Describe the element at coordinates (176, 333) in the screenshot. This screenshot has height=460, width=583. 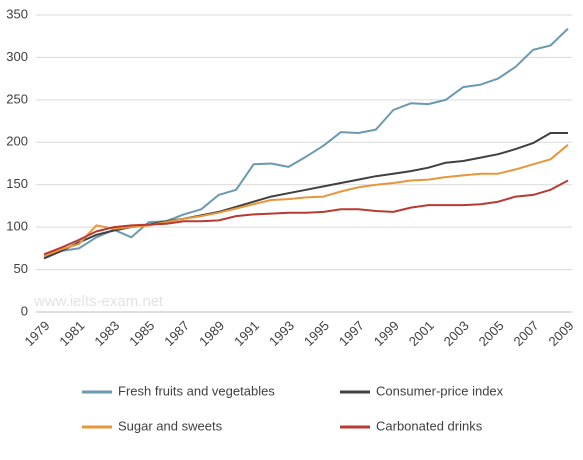
I see `x-tick-label: 1987` at that location.